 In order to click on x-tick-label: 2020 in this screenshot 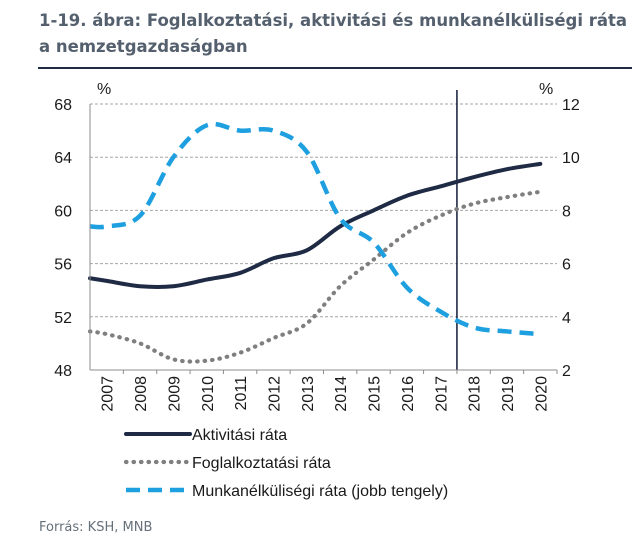, I will do `click(541, 394)`.